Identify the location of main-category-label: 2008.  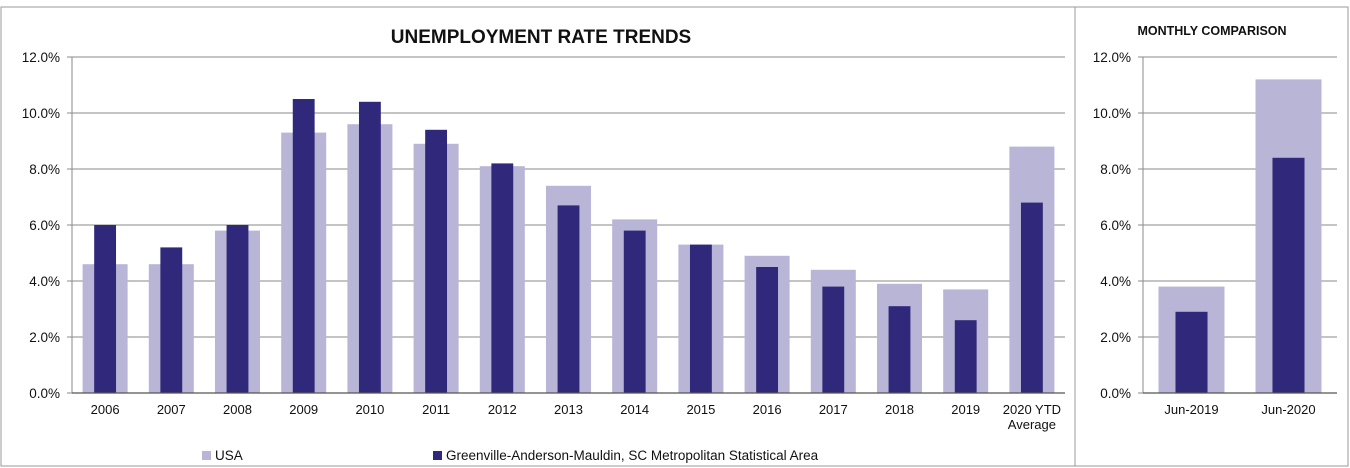
(237, 409).